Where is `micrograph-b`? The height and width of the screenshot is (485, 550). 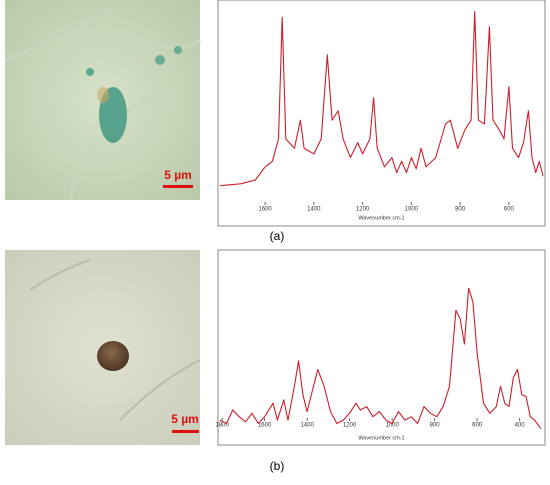
micrograph-b is located at coordinates (103, 347).